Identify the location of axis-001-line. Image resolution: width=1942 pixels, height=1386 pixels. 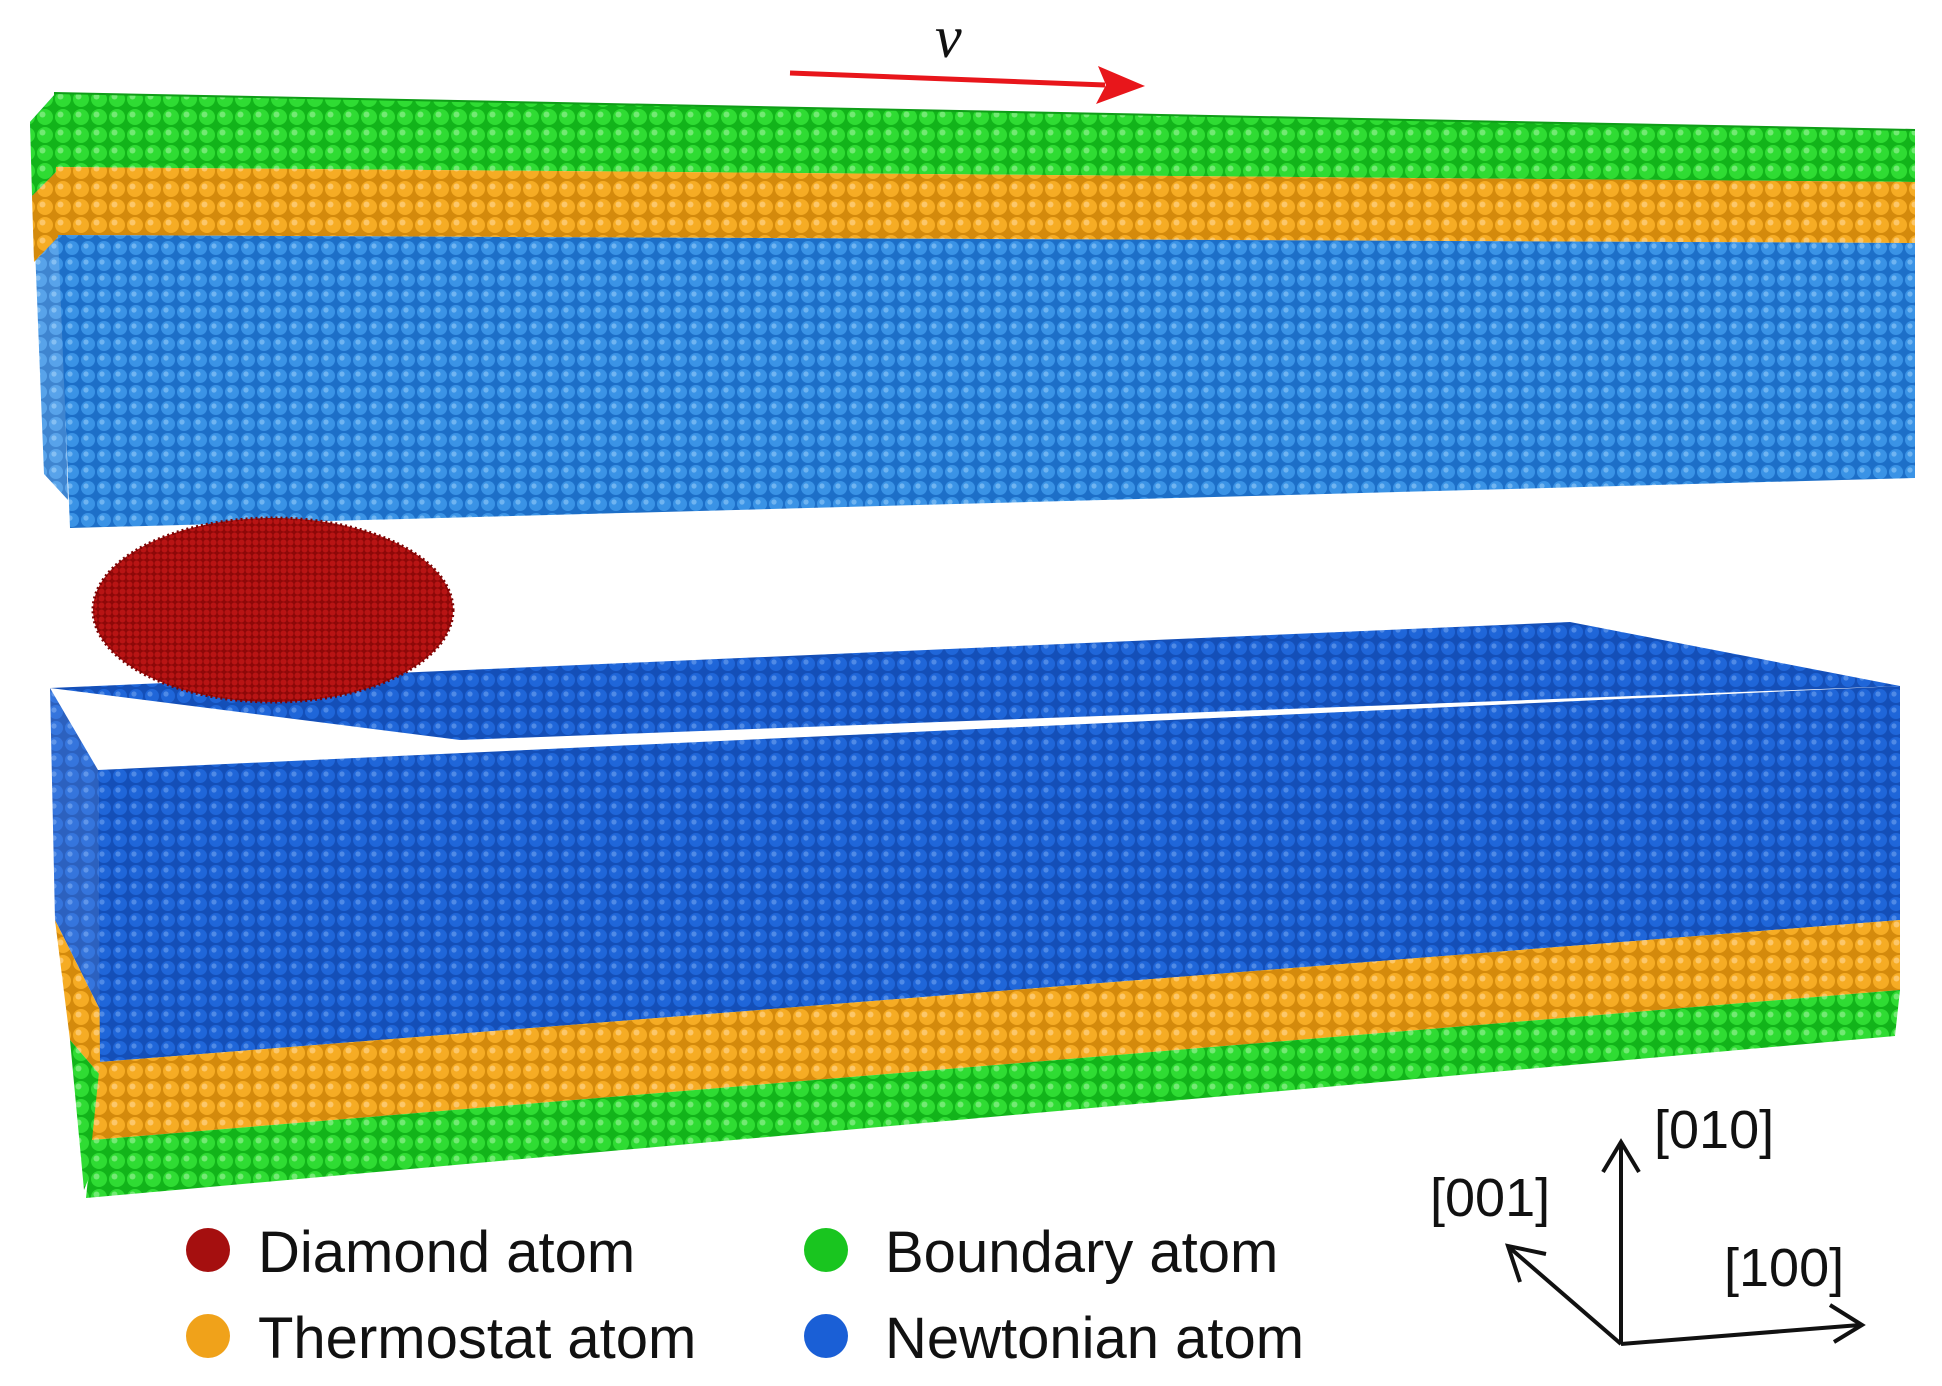
(1565, 1296).